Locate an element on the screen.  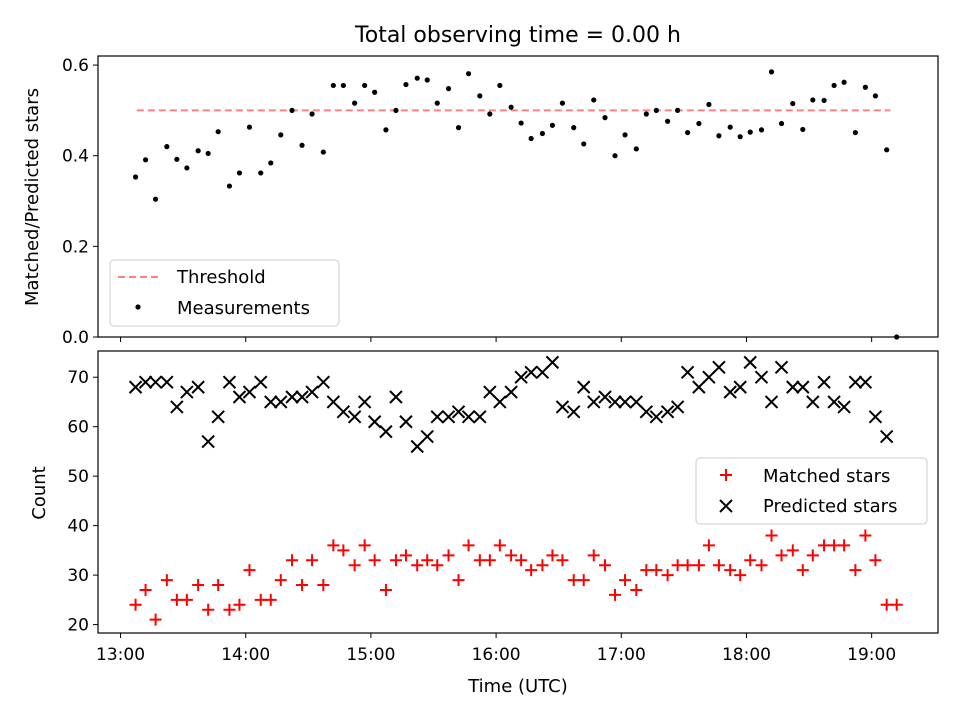
legend-measurements-swatch is located at coordinates (138, 307).